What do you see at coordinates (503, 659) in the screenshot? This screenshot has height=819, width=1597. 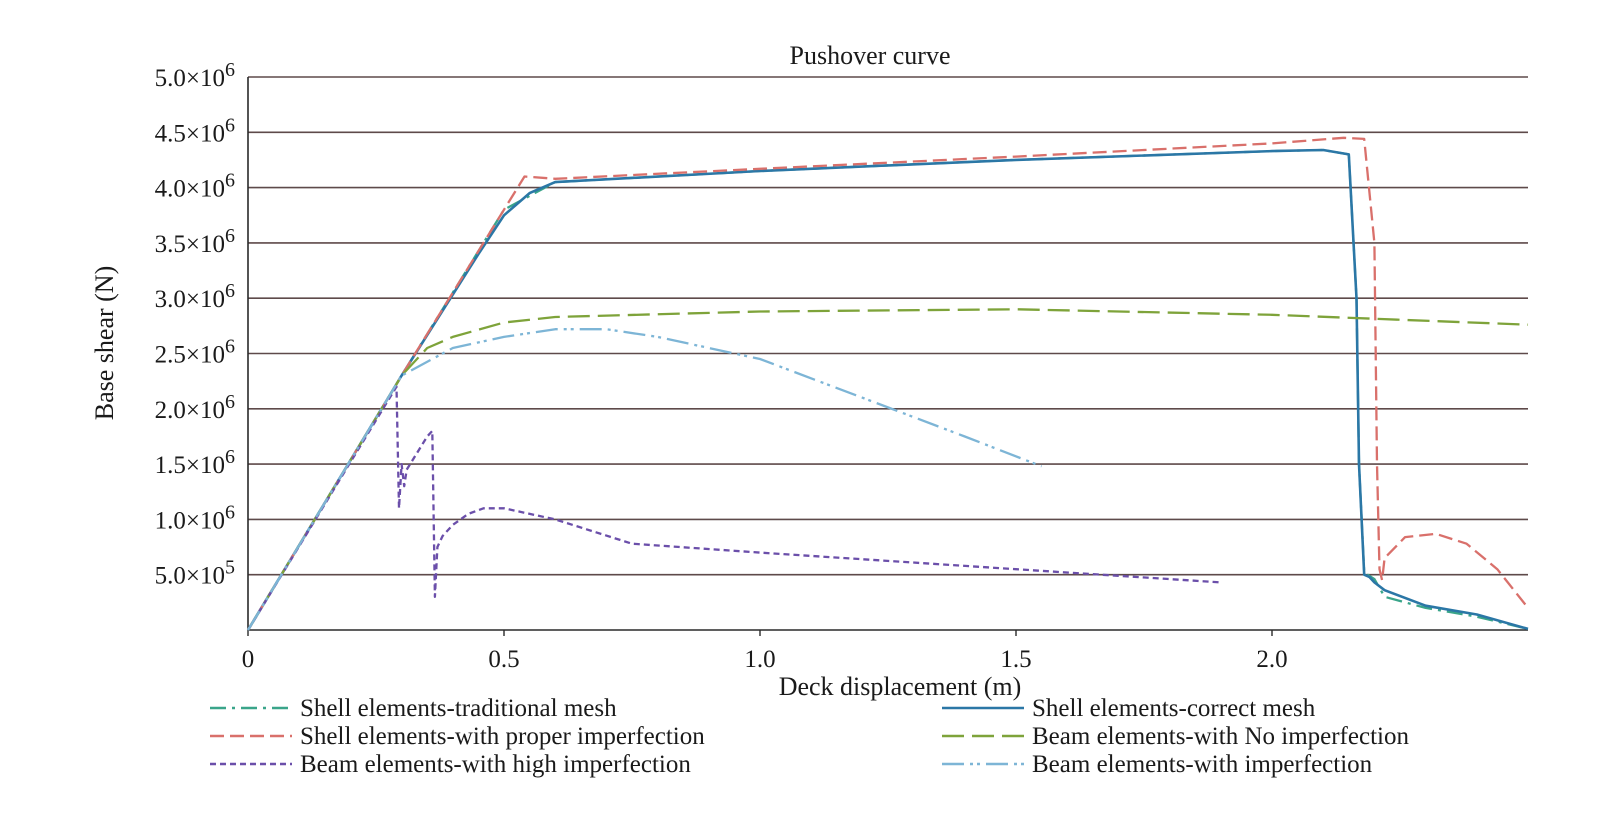 I see `x-tick-label-1: 0.5` at bounding box center [503, 659].